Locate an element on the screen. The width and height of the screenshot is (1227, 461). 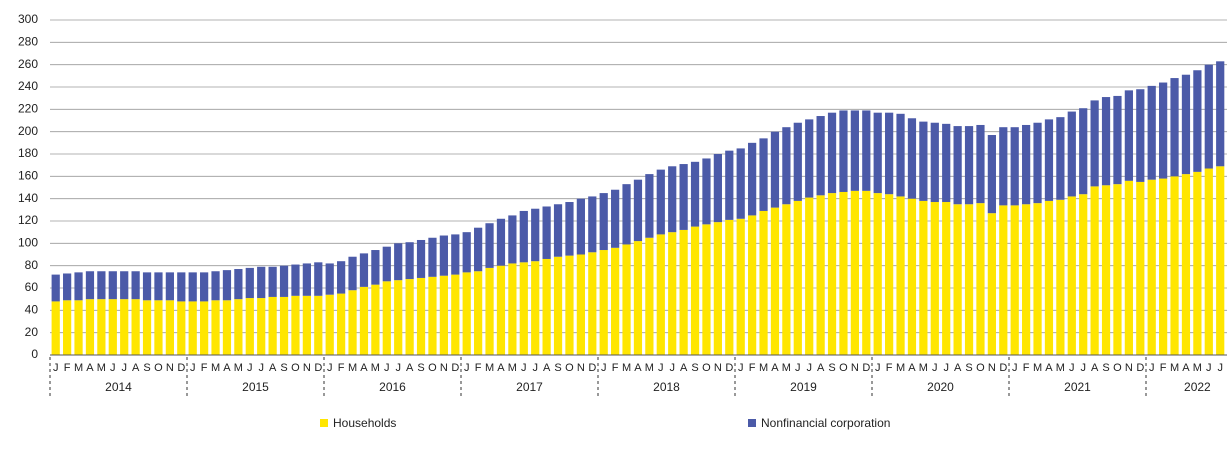
y-tick-label: 120 is located at coordinates (28, 220).